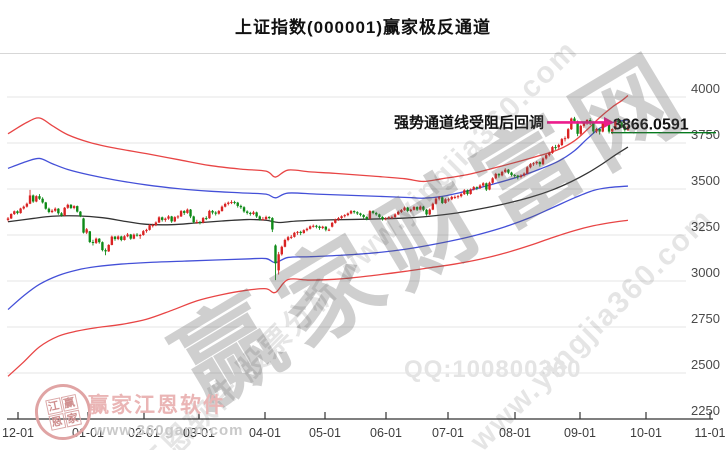 The image size is (726, 450). What do you see at coordinates (705, 88) in the screenshot?
I see `y-axis-label: 4000` at bounding box center [705, 88].